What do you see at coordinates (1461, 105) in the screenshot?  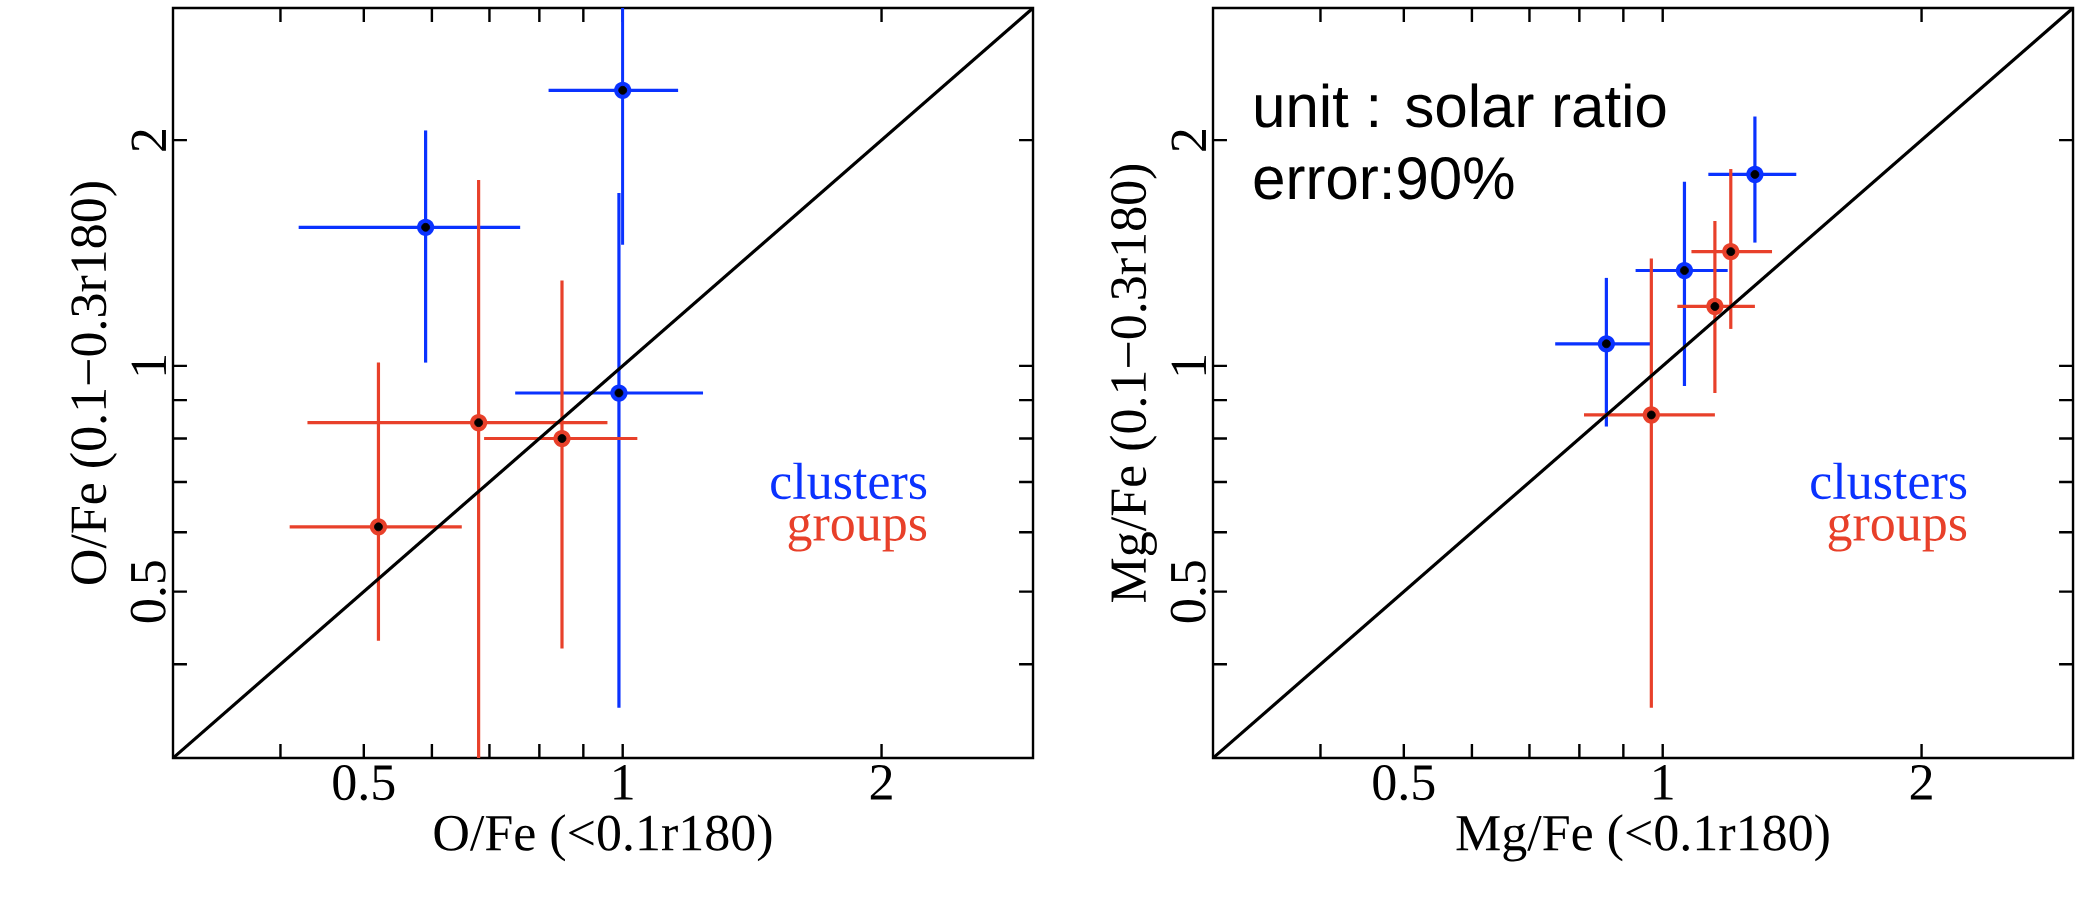 I see `annotation: unit : solar ratio` at bounding box center [1461, 105].